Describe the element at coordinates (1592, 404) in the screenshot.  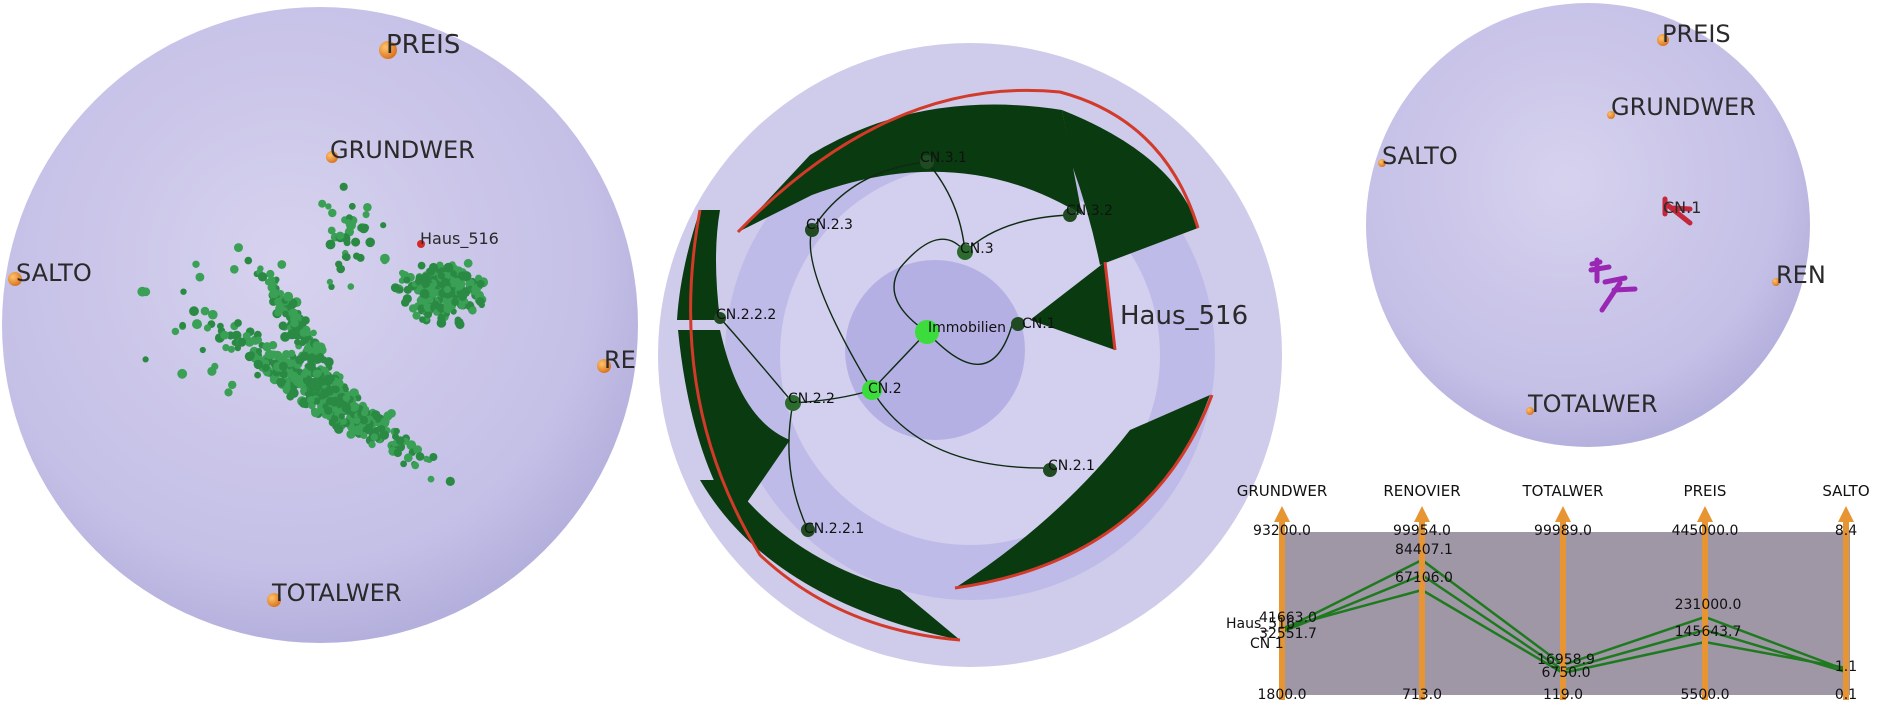
I see `axis-label-totalwer: TOTALWER` at that location.